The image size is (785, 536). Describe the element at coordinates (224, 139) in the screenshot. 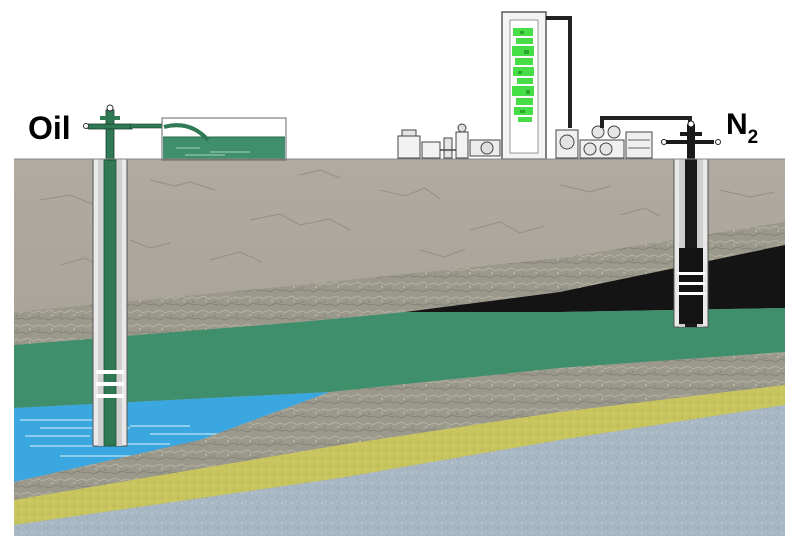

I see `storage-tank-icon` at that location.